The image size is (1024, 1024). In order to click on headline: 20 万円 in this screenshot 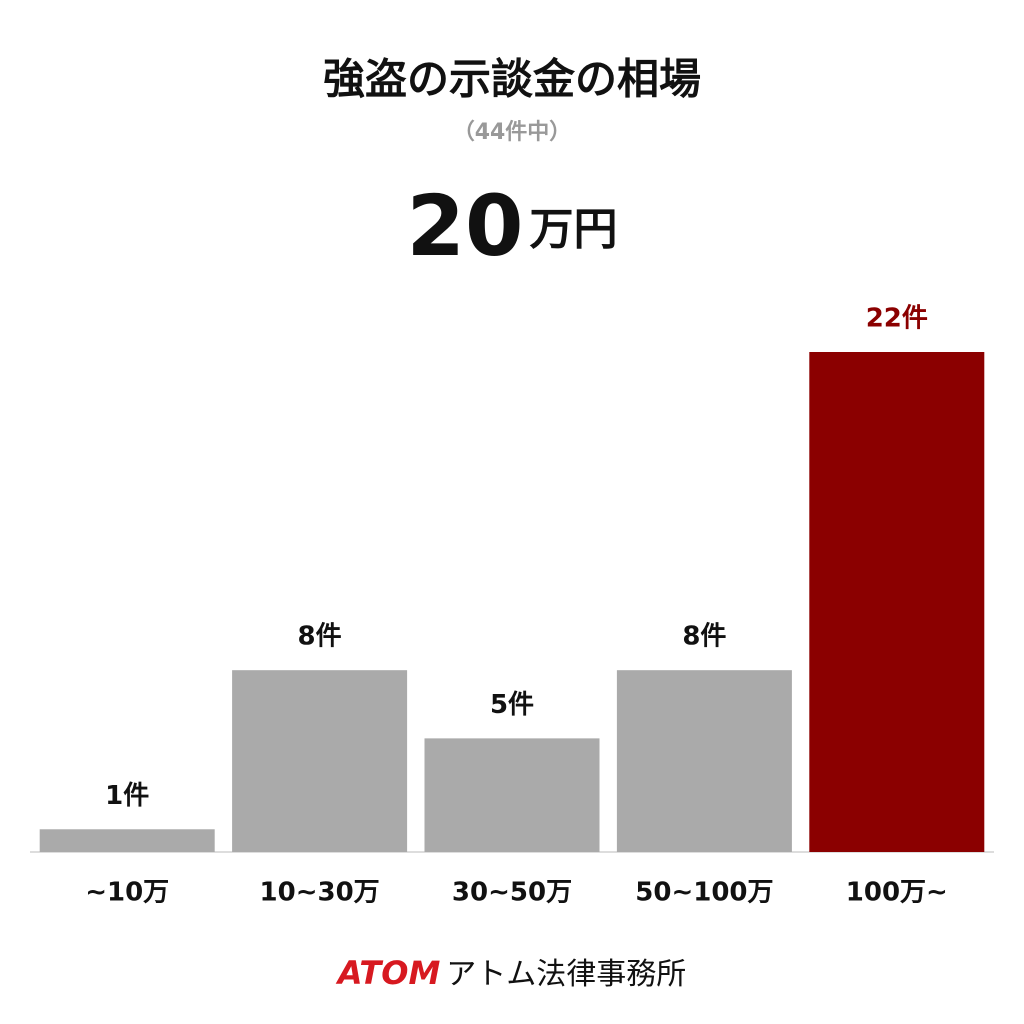, I will do `click(512, 226)`.